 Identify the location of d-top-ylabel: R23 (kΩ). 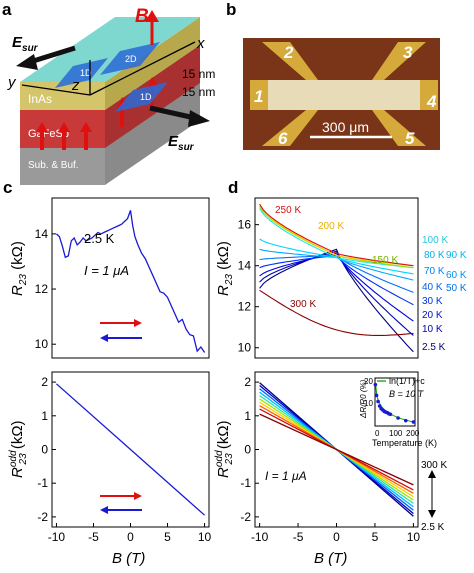
(225, 268).